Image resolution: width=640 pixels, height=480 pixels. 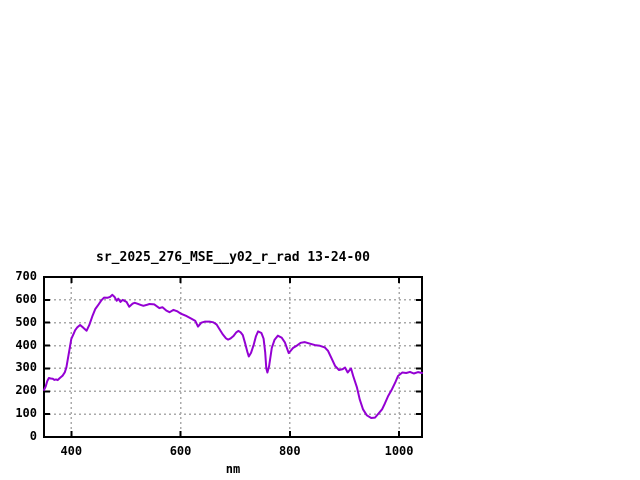 What do you see at coordinates (180, 451) in the screenshot?
I see `x-tick-label: 600` at bounding box center [180, 451].